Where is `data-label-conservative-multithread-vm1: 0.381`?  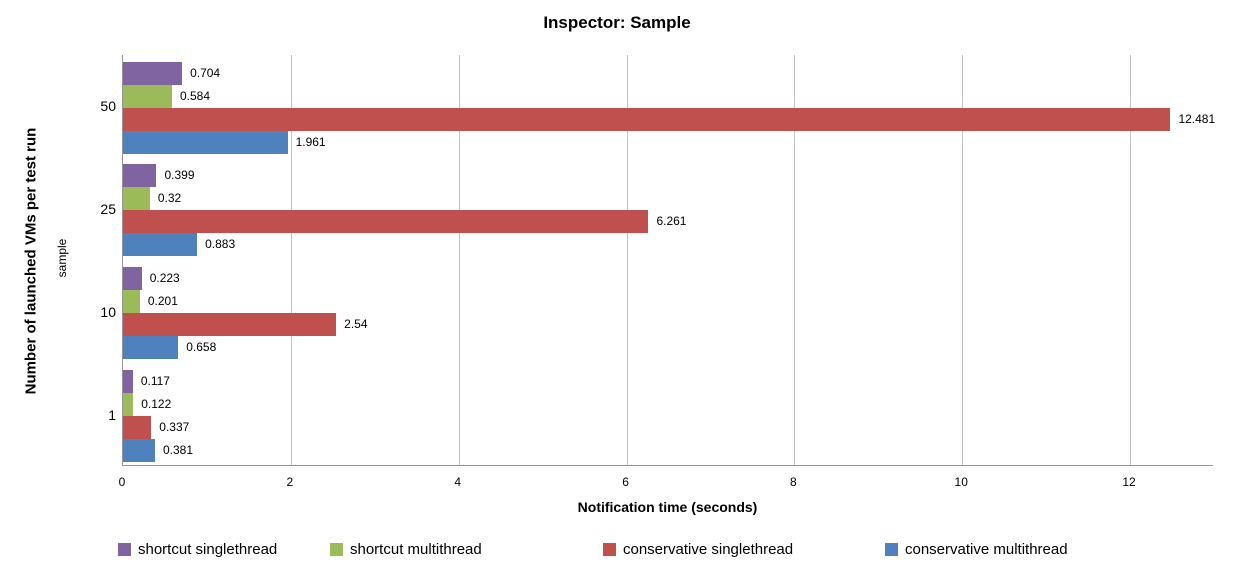
data-label-conservative-multithread-vm1: 0.381 is located at coordinates (177, 449).